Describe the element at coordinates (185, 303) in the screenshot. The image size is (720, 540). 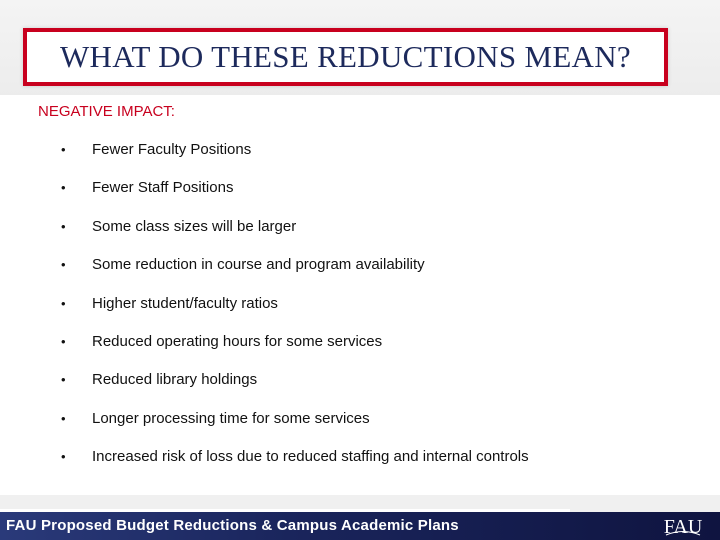
I see `bullet-text: Higher student/faculty ratios` at that location.